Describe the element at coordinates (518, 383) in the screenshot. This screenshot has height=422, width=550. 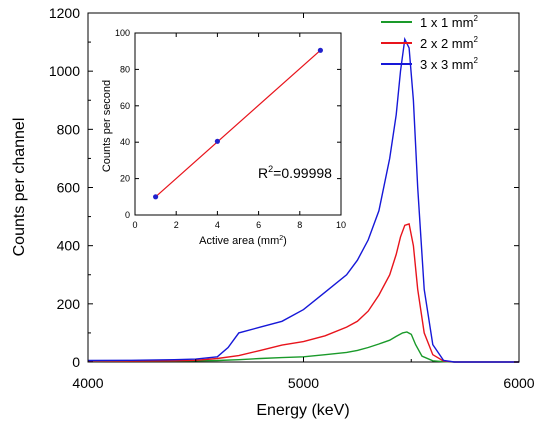
I see `main-x-tick-label: 6000` at that location.